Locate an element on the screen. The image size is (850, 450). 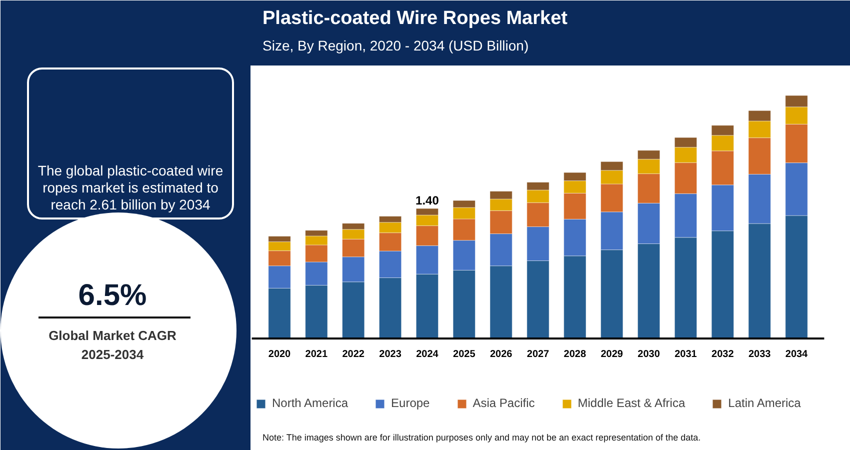
legend-label: Middle East & Africa is located at coordinates (632, 403).